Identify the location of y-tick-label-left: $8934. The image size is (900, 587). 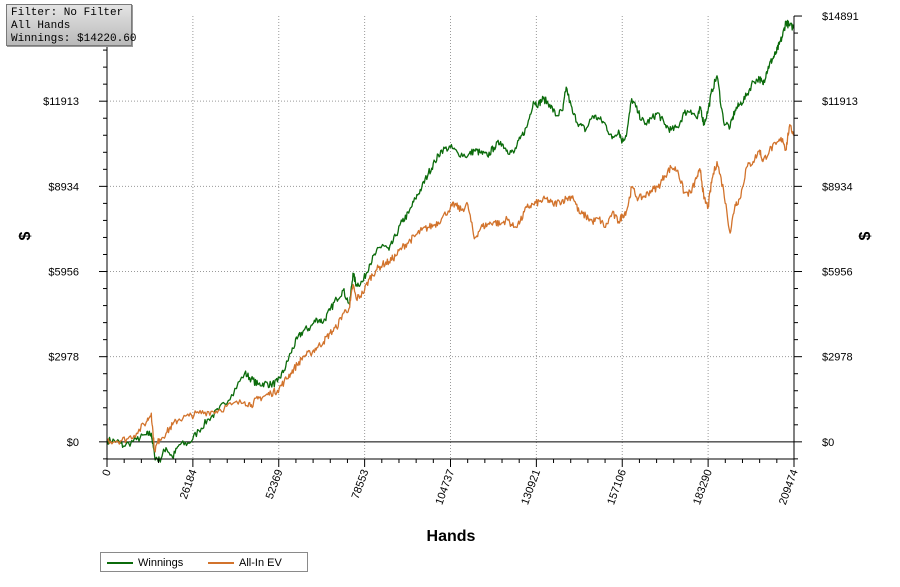
(63, 187).